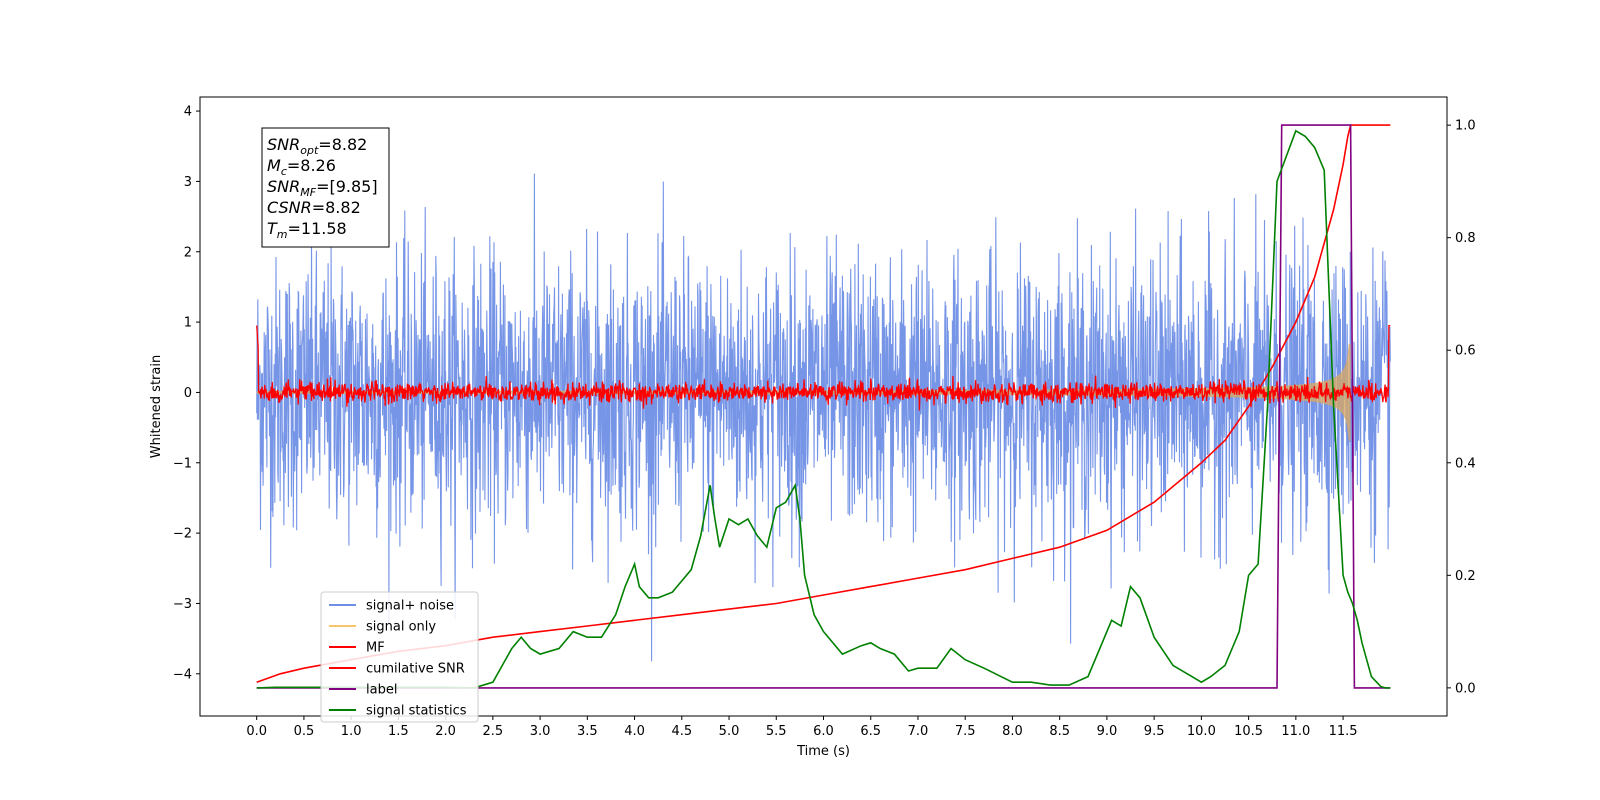 The height and width of the screenshot is (800, 1600). I want to click on x-tick-label: 6.0, so click(823, 731).